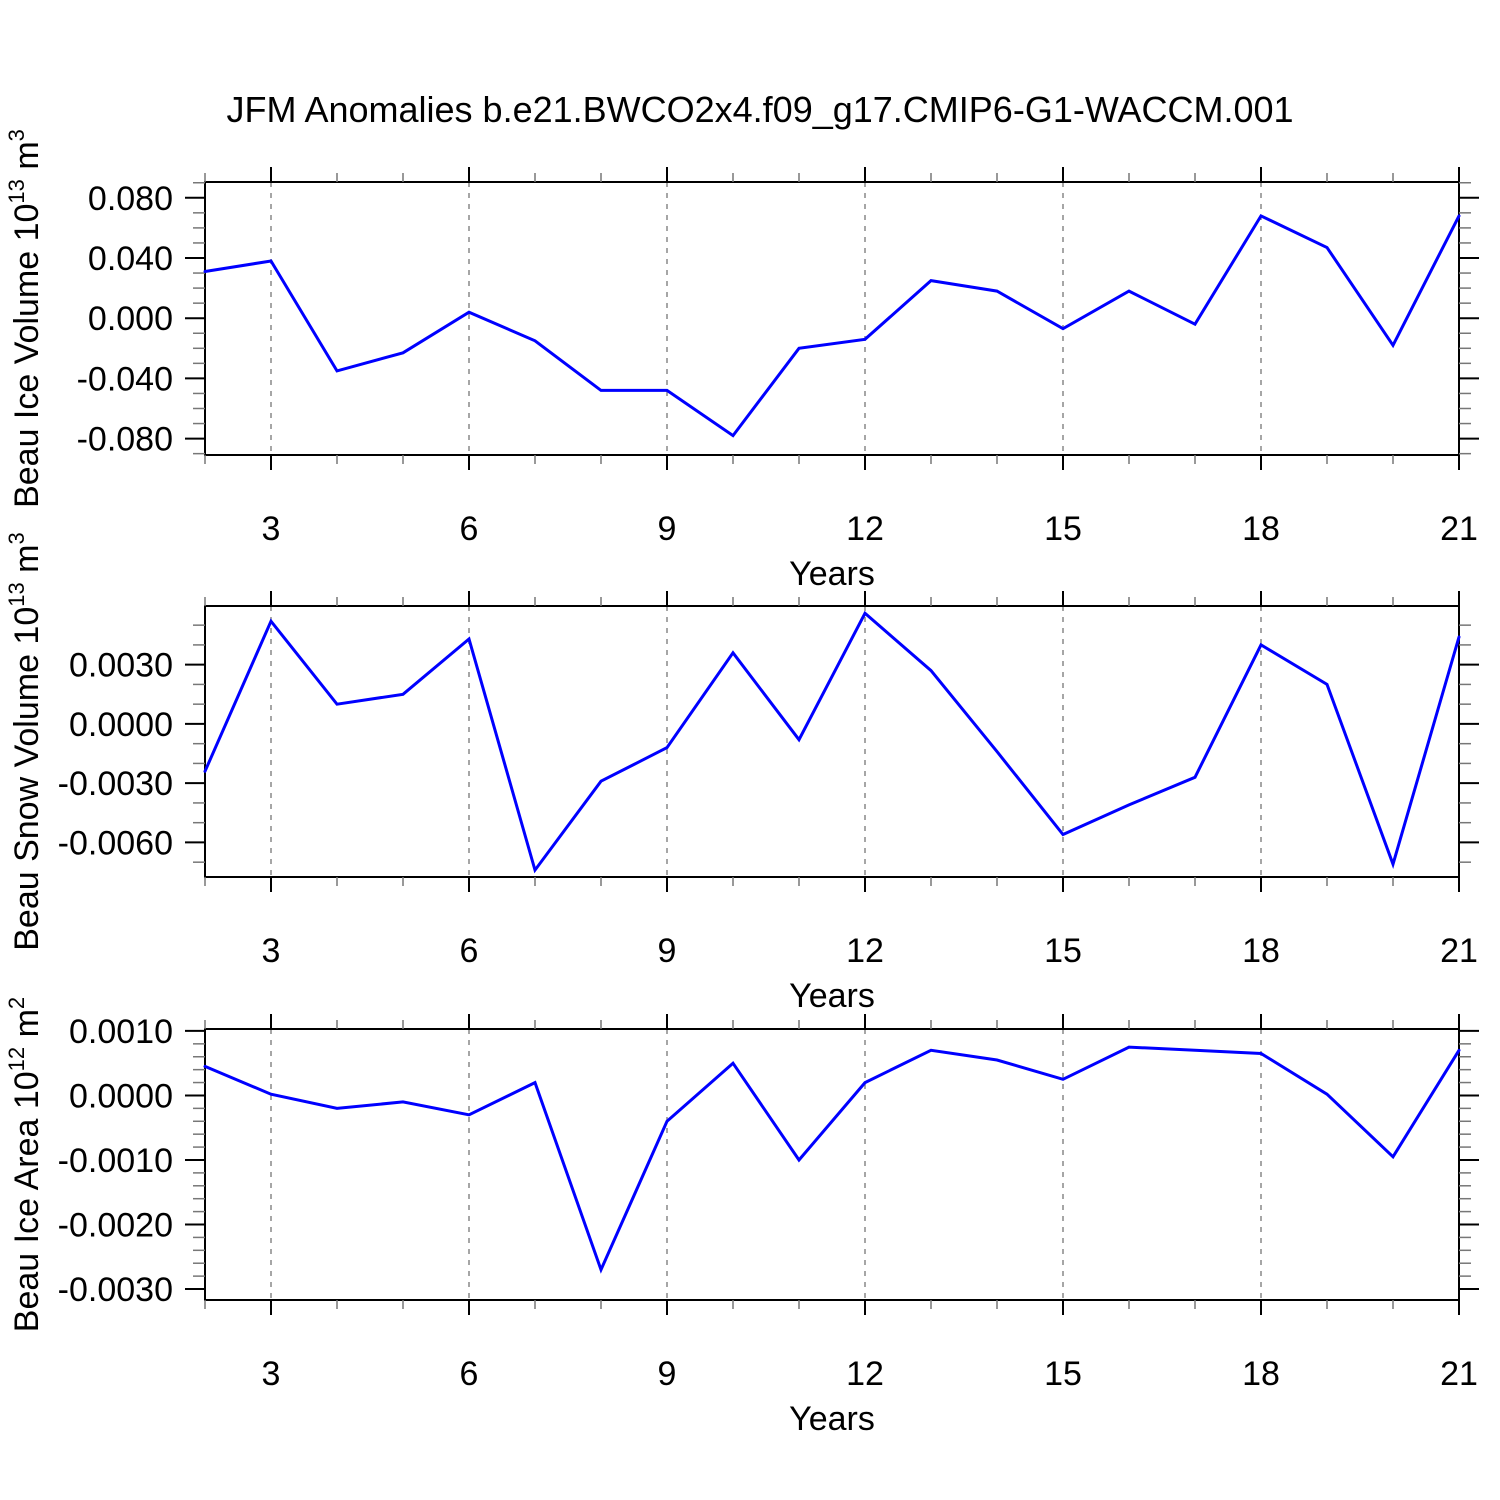 Image resolution: width=1500 pixels, height=1500 pixels. What do you see at coordinates (832, 1159) in the screenshot?
I see `series-line-beau-ice-area` at bounding box center [832, 1159].